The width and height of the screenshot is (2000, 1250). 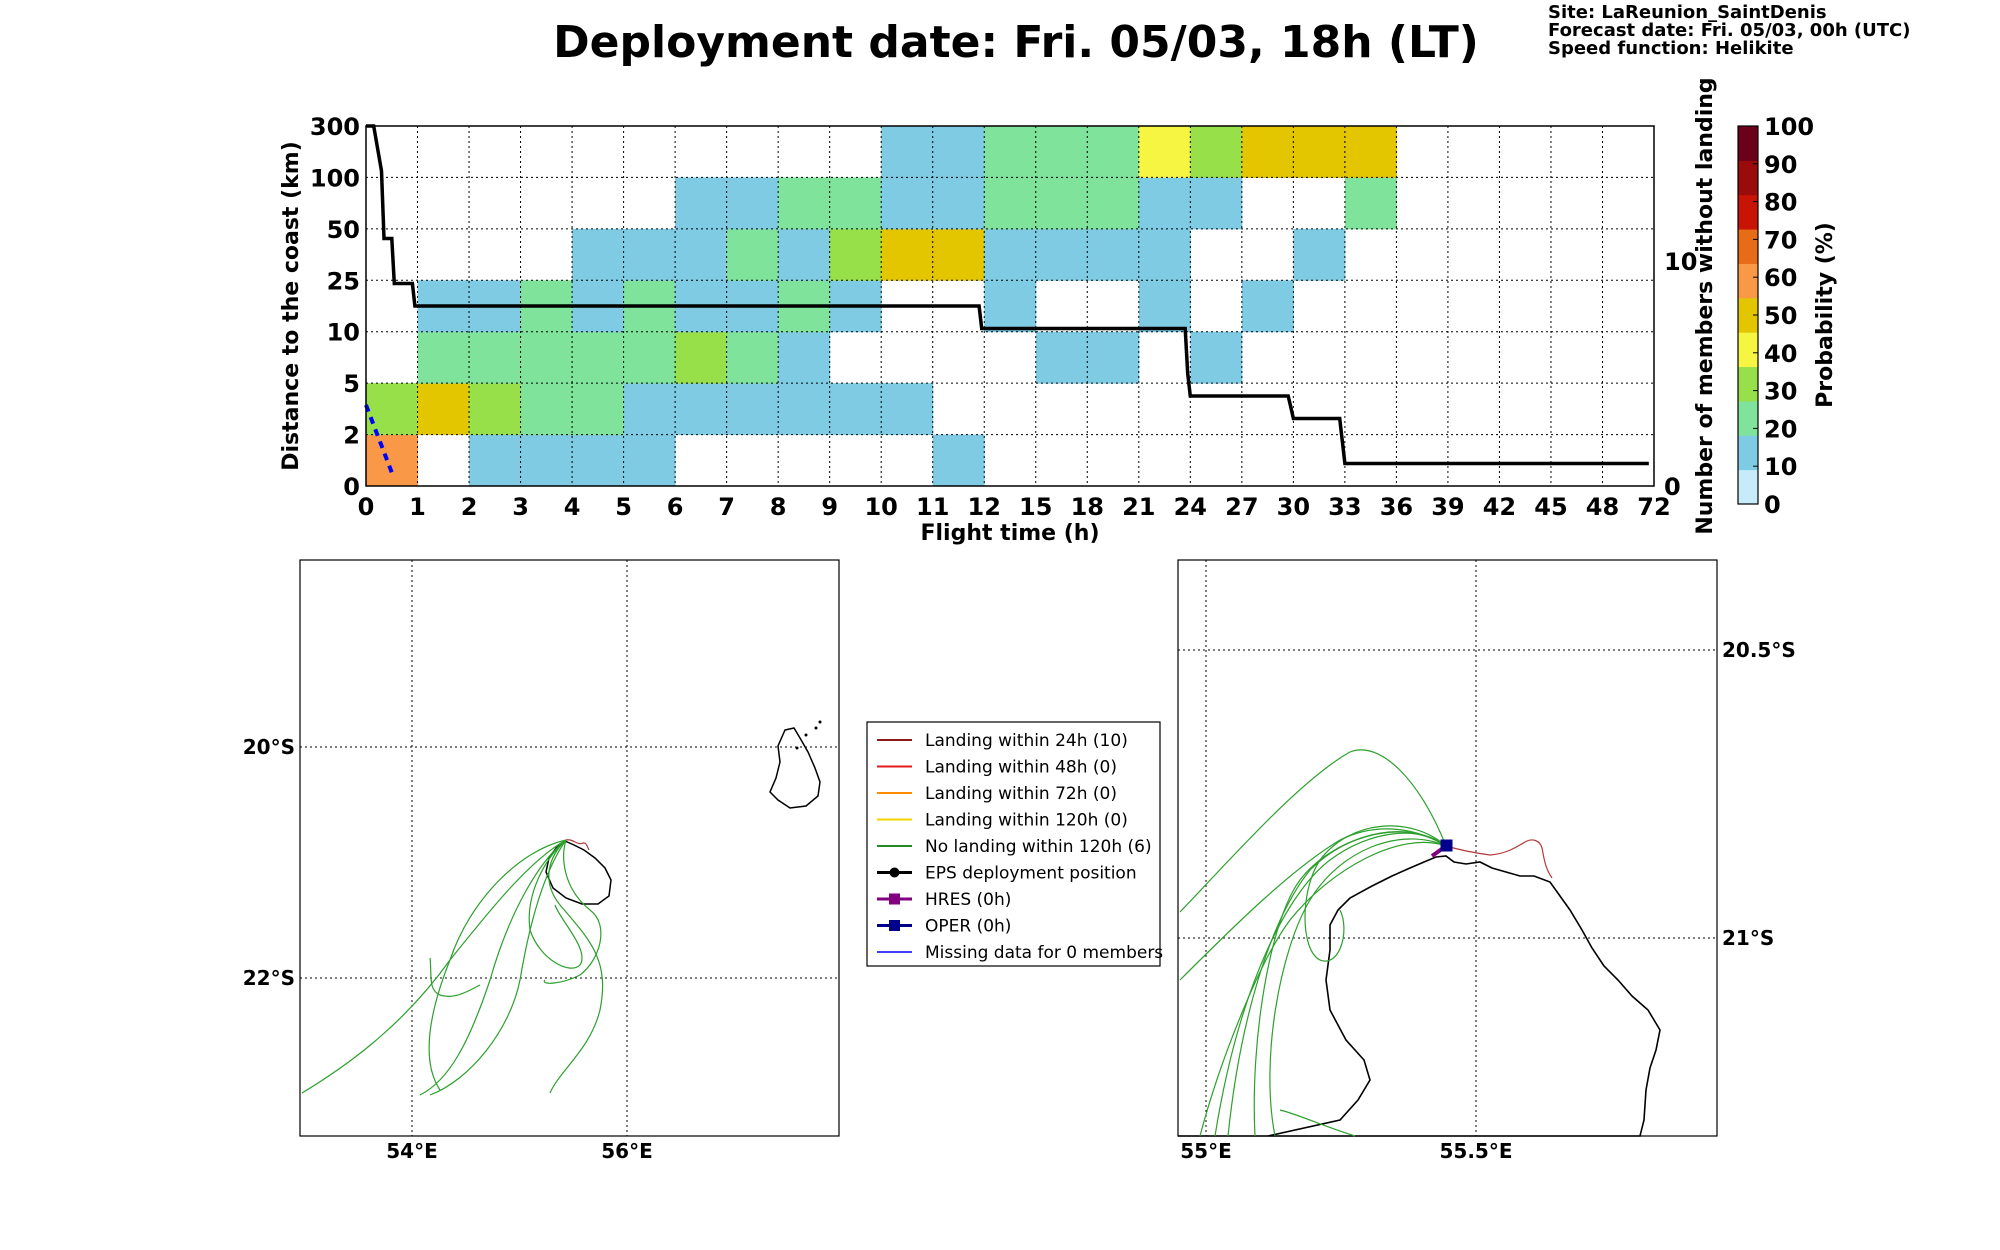 What do you see at coordinates (627, 1151) in the screenshot?
I see `map-region-lon-tick: 56°E` at bounding box center [627, 1151].